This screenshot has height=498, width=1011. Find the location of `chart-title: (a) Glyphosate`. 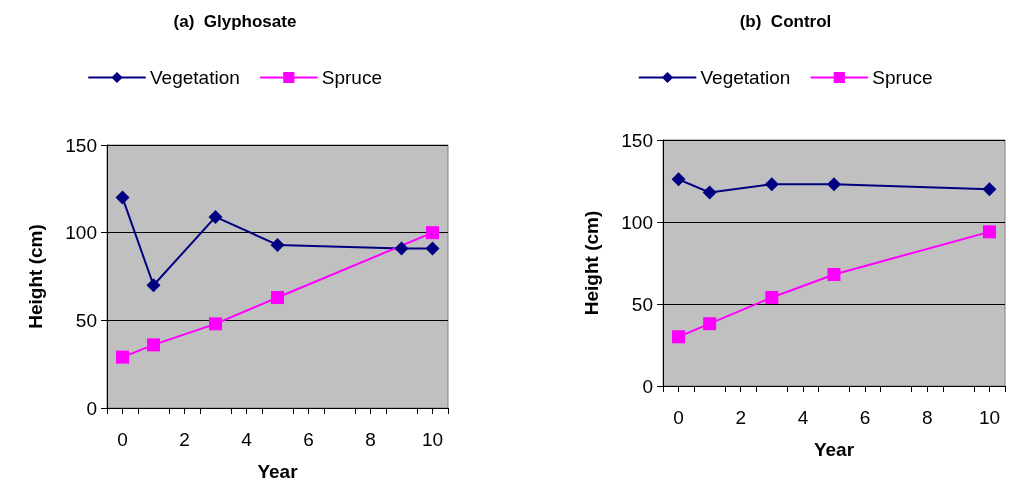

chart-title: (a) Glyphosate is located at coordinates (235, 21).